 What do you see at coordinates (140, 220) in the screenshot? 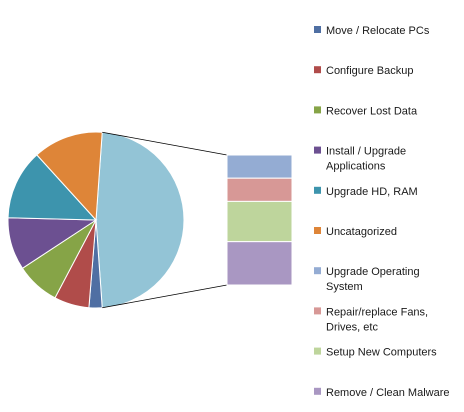
I see `pie-slice-other` at bounding box center [140, 220].